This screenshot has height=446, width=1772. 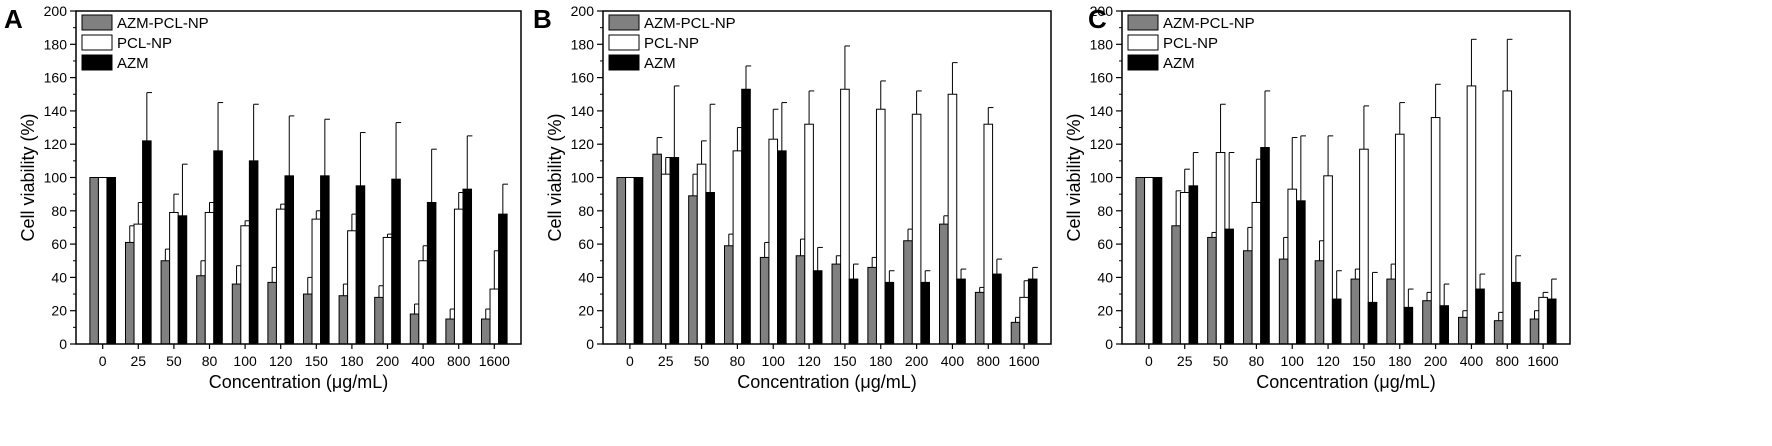 I want to click on y-tick-label: 140, so click(x=1102, y=111).